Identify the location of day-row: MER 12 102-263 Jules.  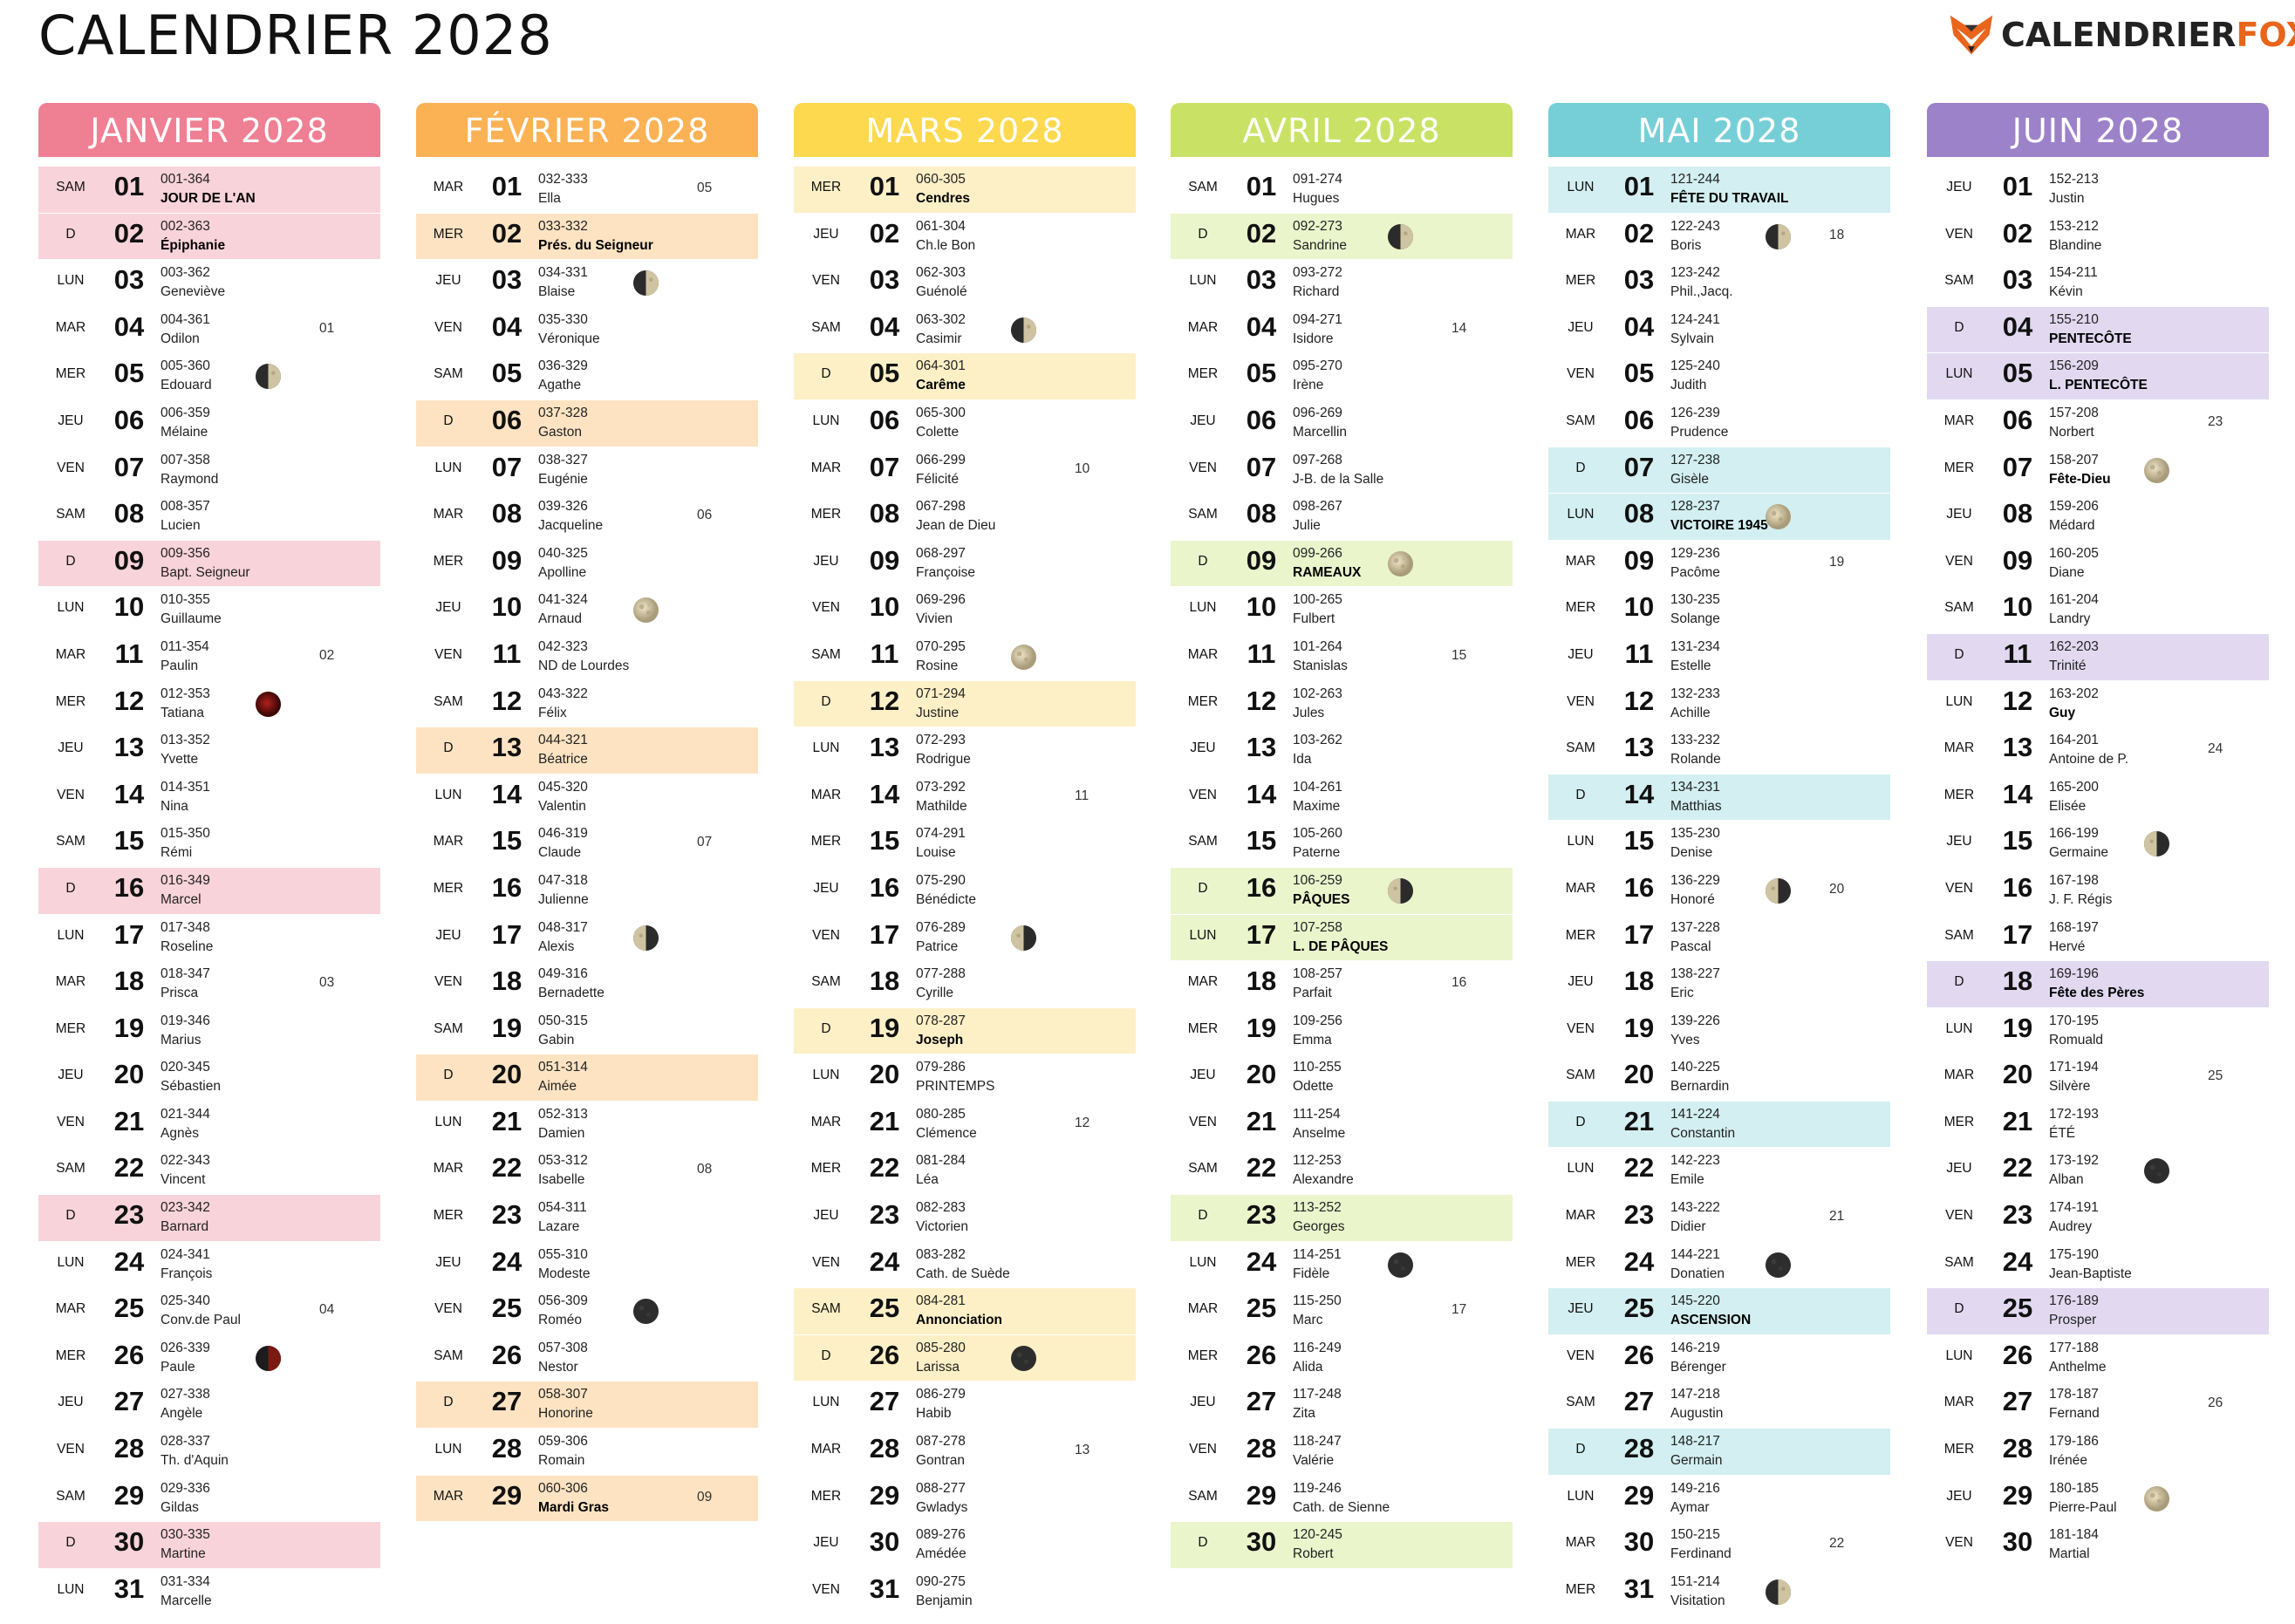
(1342, 704).